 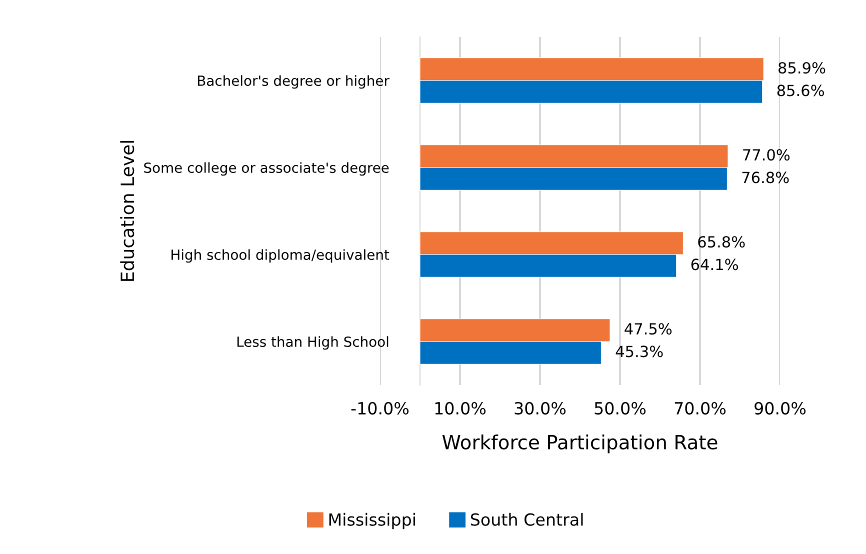 I want to click on y-tick-label: High school diploma/equivalent, so click(x=281, y=256).